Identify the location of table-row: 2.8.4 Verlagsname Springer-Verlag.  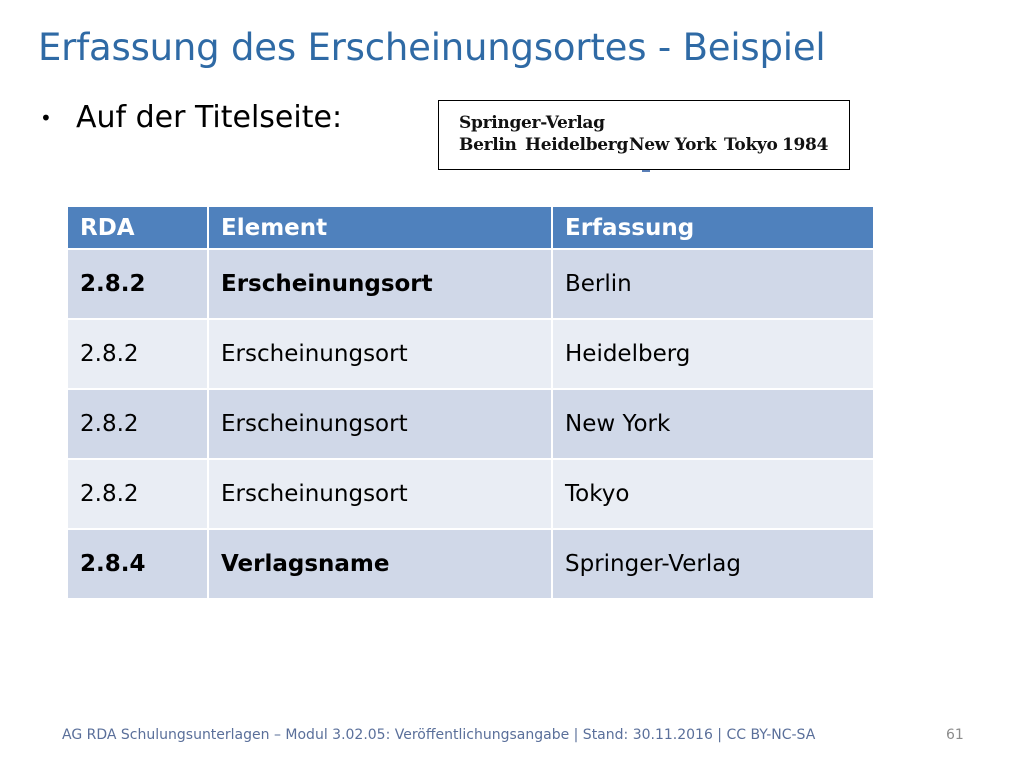
(471, 564).